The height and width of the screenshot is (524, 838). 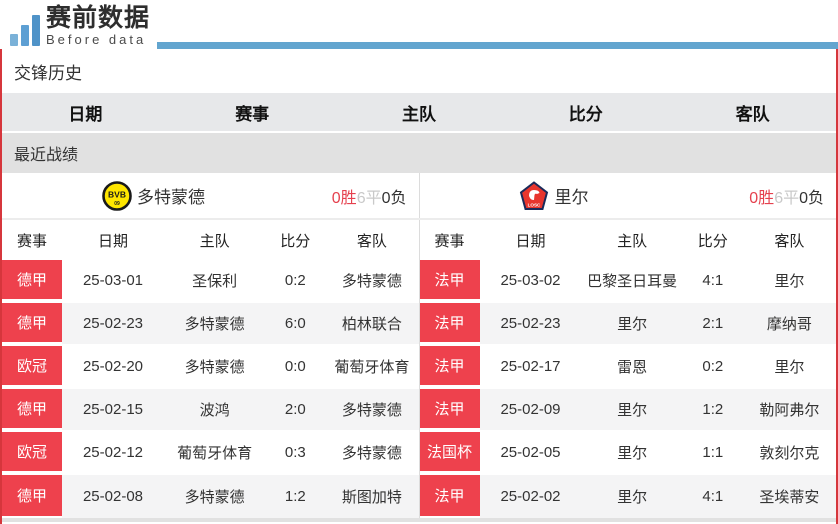 I want to click on away-team: 葡萄牙体育, so click(x=372, y=367).